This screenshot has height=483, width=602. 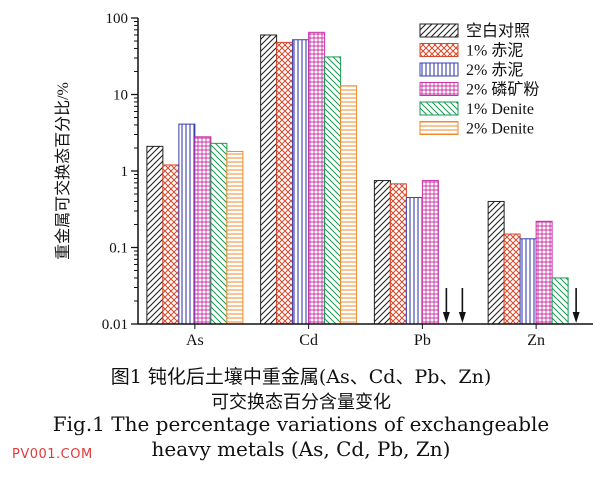 What do you see at coordinates (301, 377) in the screenshot?
I see `caption-cn-line1: 图1 钝化后土壤中重金属(As、Cd、Pb、Zn)` at bounding box center [301, 377].